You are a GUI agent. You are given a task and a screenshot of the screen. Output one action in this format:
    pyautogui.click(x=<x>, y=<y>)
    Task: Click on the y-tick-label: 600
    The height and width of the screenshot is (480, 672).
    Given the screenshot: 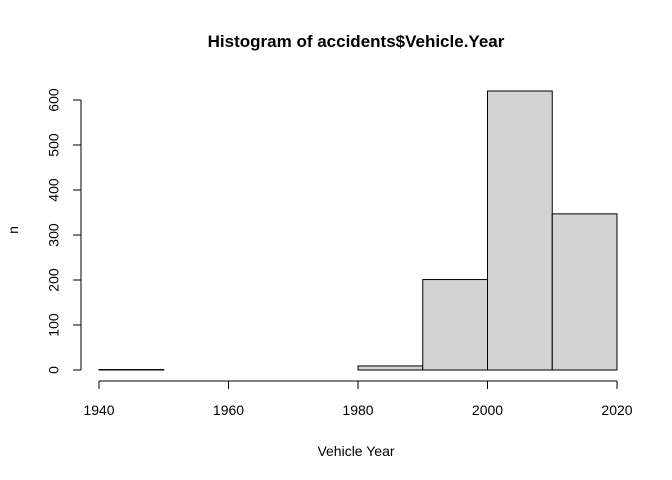 What is the action you would take?
    pyautogui.click(x=54, y=100)
    